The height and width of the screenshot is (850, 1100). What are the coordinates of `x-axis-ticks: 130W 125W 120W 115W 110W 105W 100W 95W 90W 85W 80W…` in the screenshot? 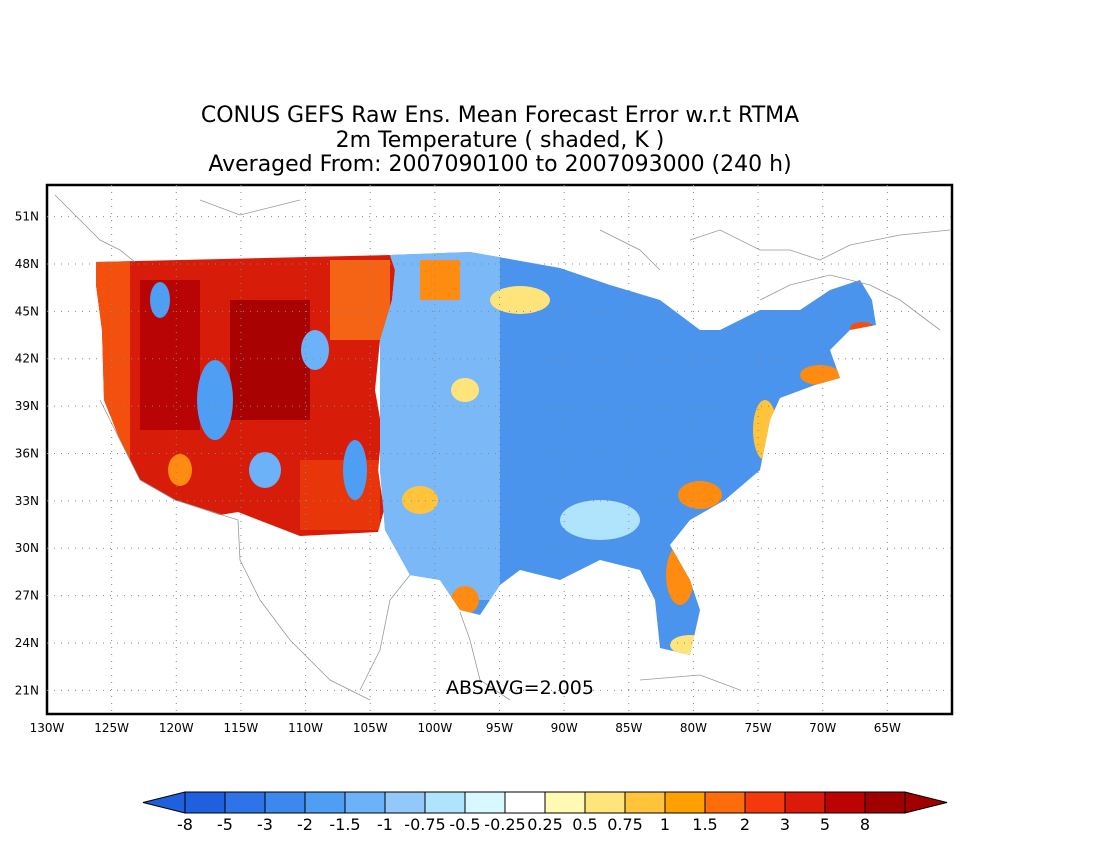 It's located at (465, 728).